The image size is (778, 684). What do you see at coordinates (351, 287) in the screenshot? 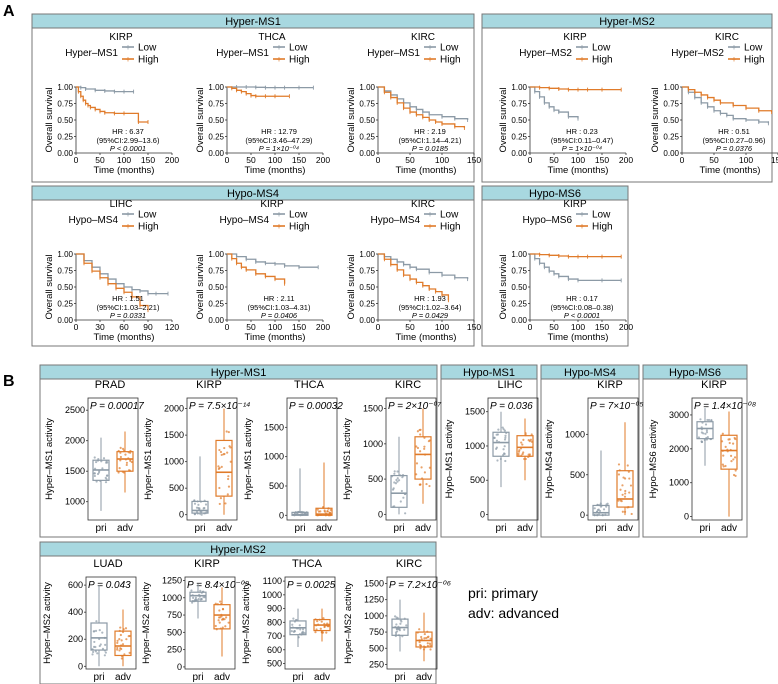
I see `km-hypo-ms4-kirc-7-ylabel: Overall survival` at bounding box center [351, 287].